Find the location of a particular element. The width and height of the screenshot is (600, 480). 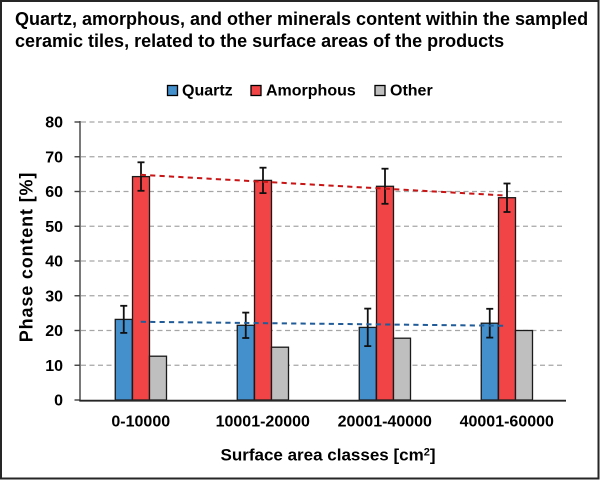

svg-text: 80 is located at coordinates (54, 123).